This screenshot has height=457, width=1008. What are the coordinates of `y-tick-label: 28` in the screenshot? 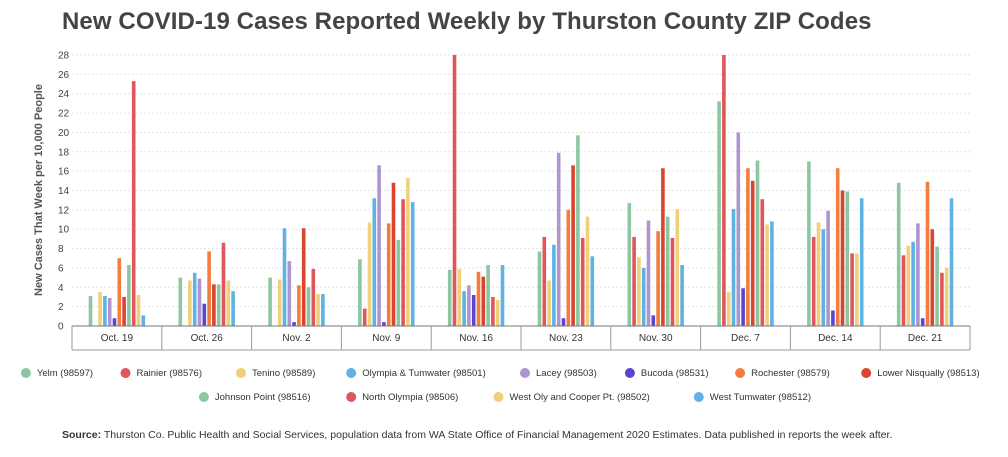 It's located at (64, 56).